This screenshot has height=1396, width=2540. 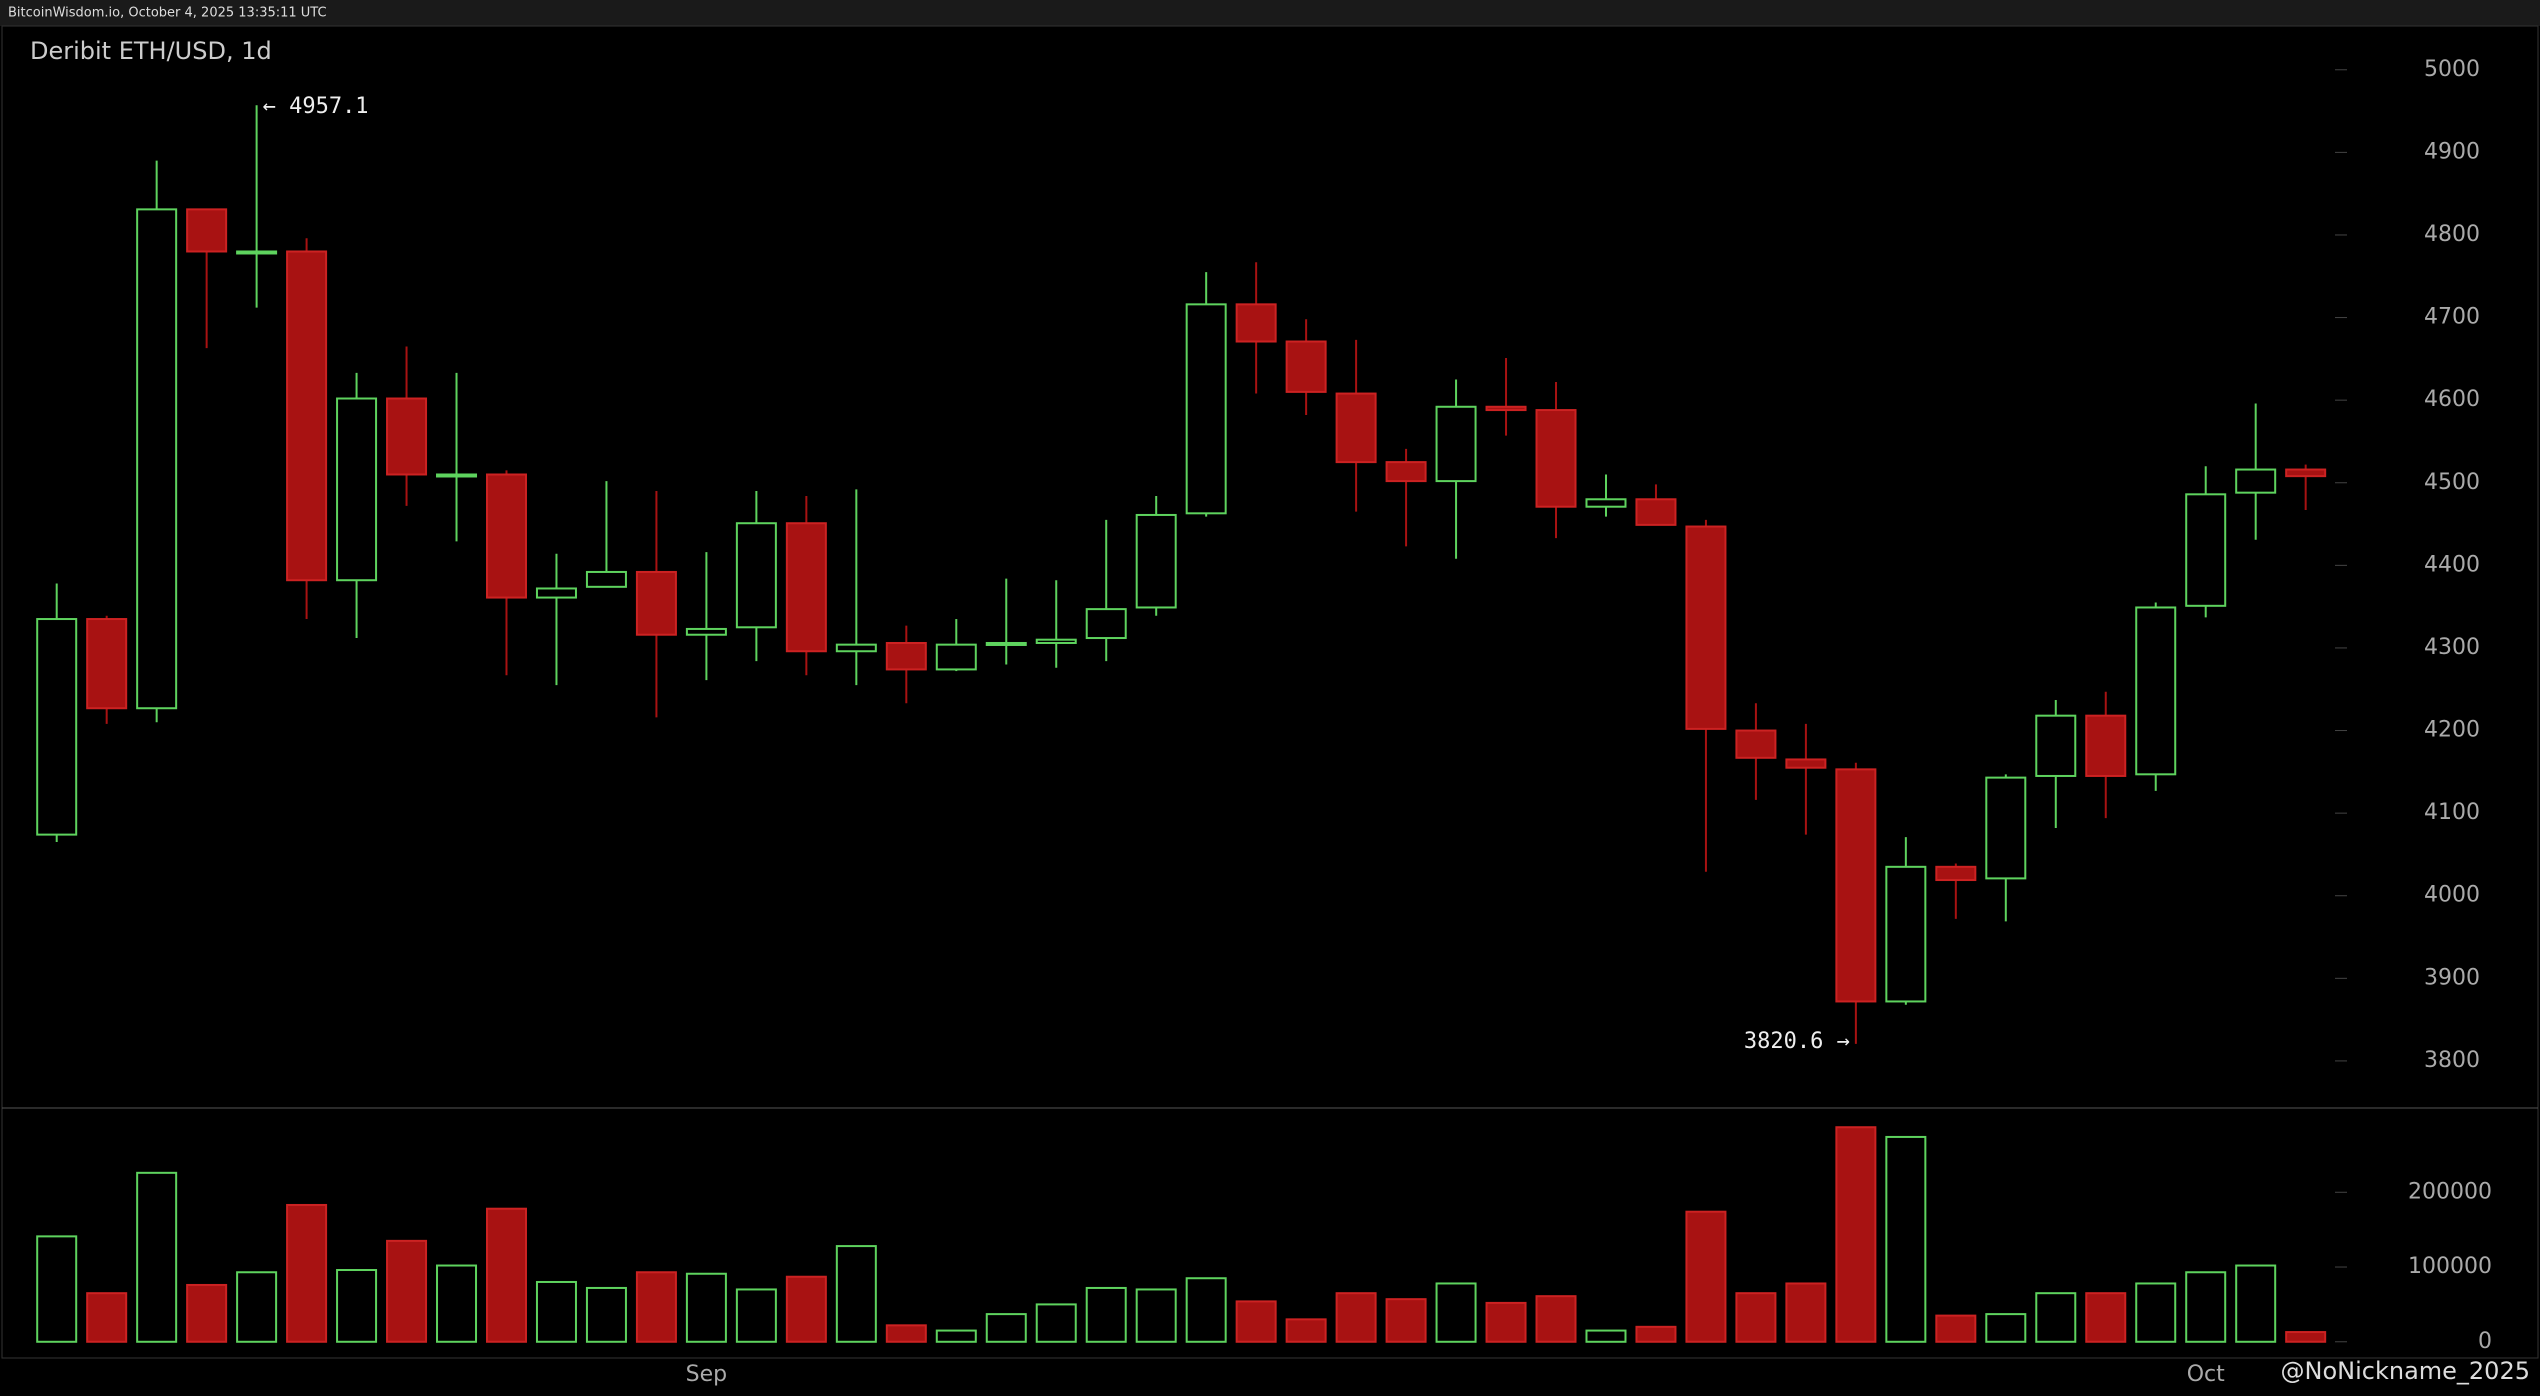 I want to click on watermark: @NoNickname_2025, so click(x=2406, y=1371).